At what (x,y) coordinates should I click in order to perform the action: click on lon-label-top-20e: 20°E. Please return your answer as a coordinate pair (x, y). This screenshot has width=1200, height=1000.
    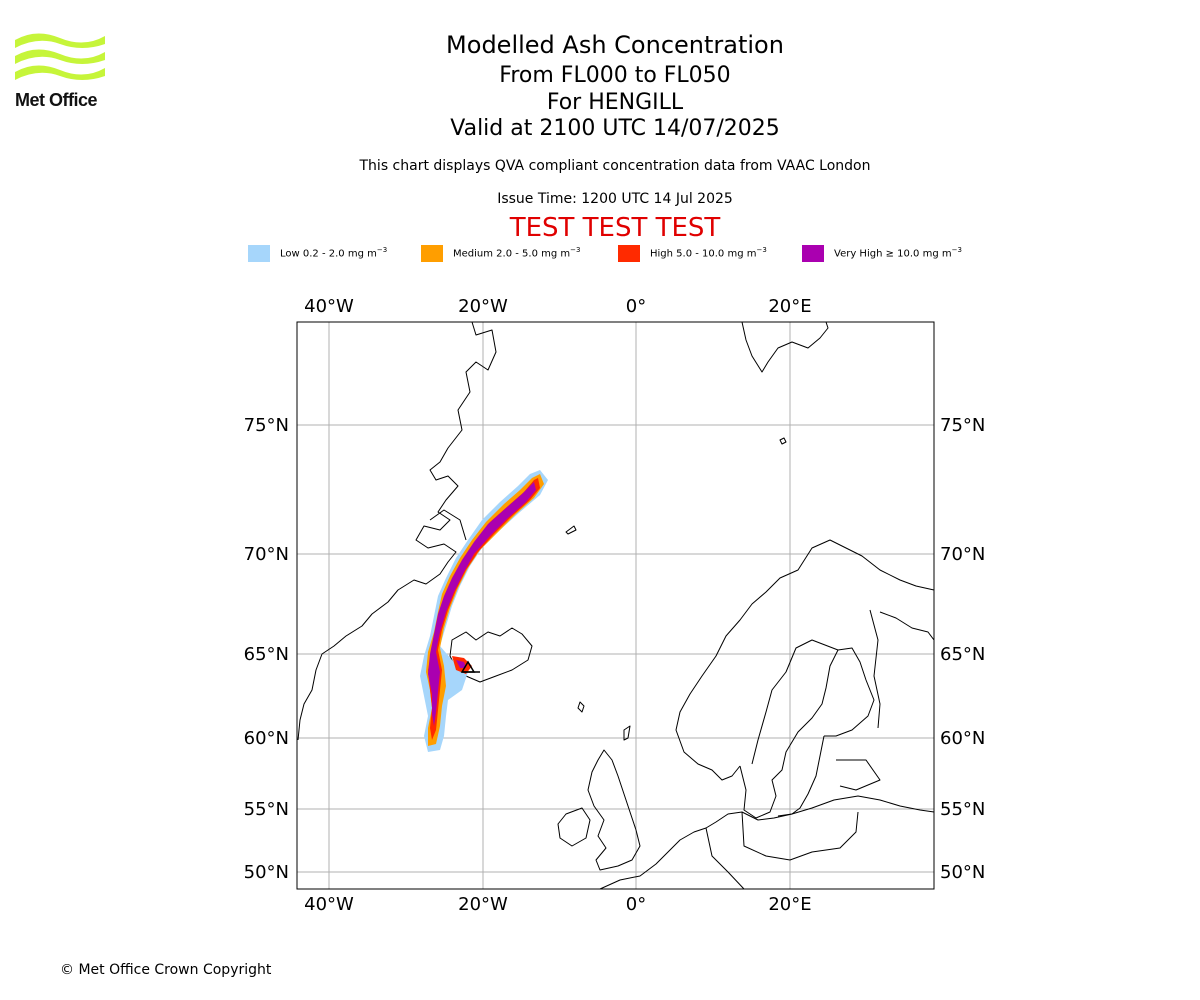
    Looking at the image, I should click on (789, 306).